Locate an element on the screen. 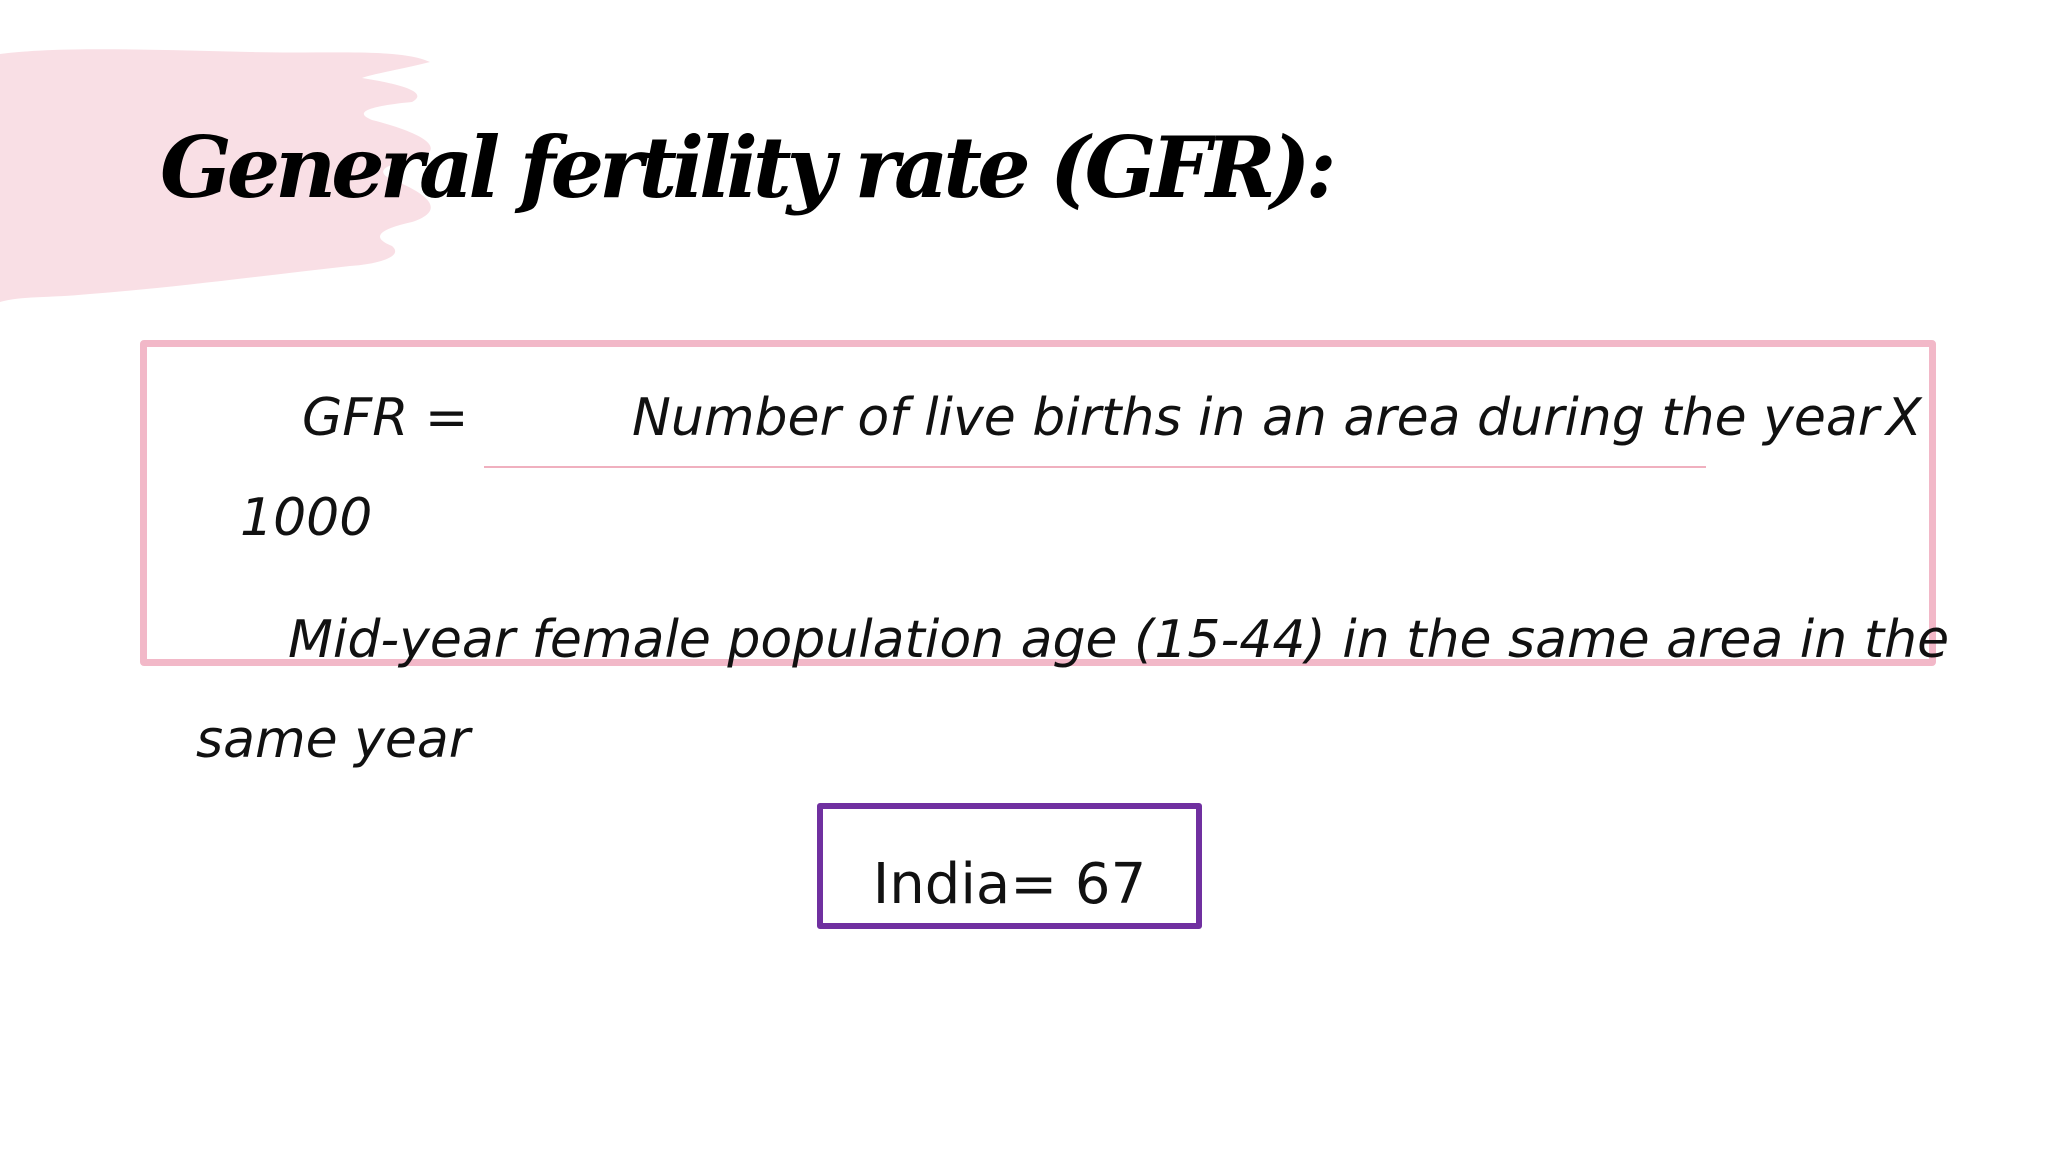 This screenshot has width=2048, height=1152. slide-title: General fertility rate (GFR): is located at coordinates (748, 167).